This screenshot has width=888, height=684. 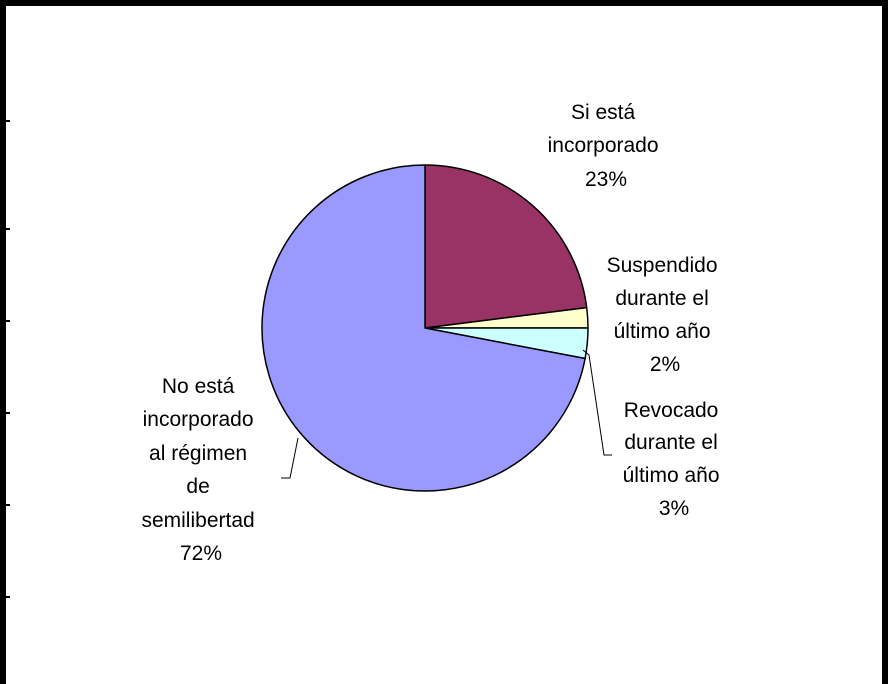 I want to click on leader-lines, so click(x=446, y=414).